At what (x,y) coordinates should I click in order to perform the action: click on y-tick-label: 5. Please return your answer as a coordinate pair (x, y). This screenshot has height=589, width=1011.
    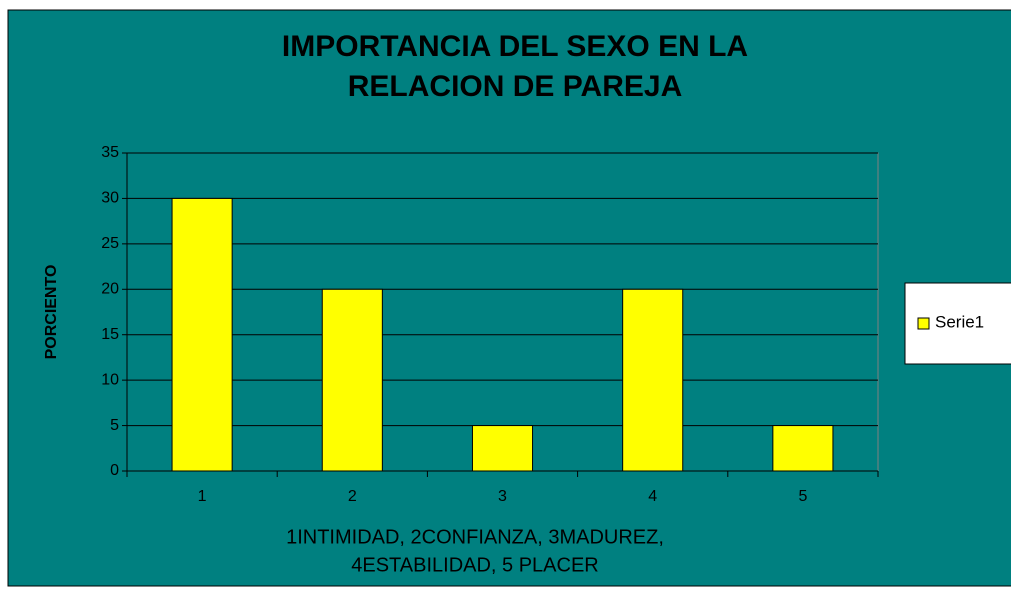
    Looking at the image, I should click on (114, 425).